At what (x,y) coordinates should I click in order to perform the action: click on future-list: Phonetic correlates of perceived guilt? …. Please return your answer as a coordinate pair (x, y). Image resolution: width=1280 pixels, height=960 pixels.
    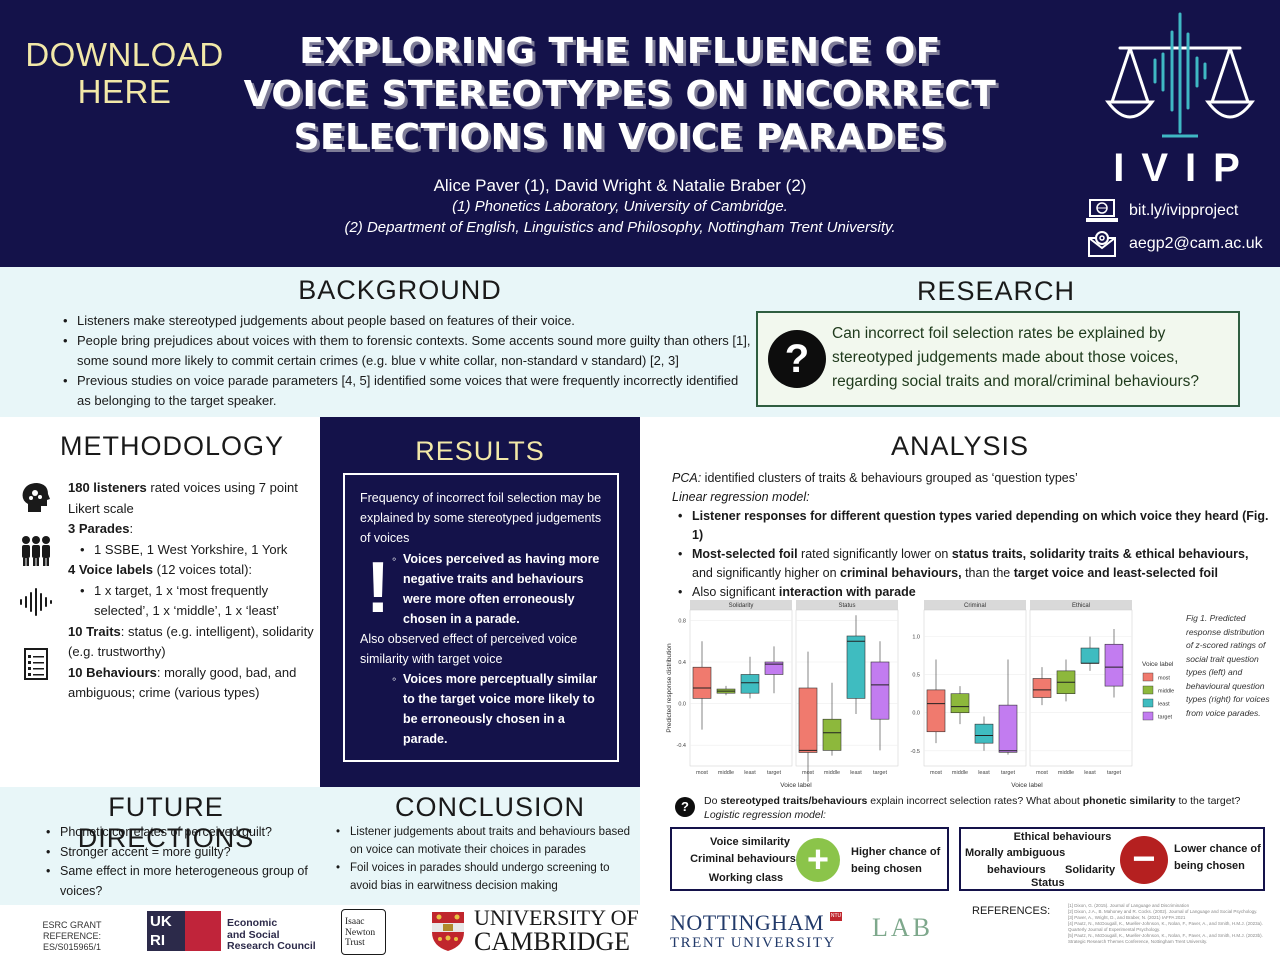
    Looking at the image, I should click on (186, 862).